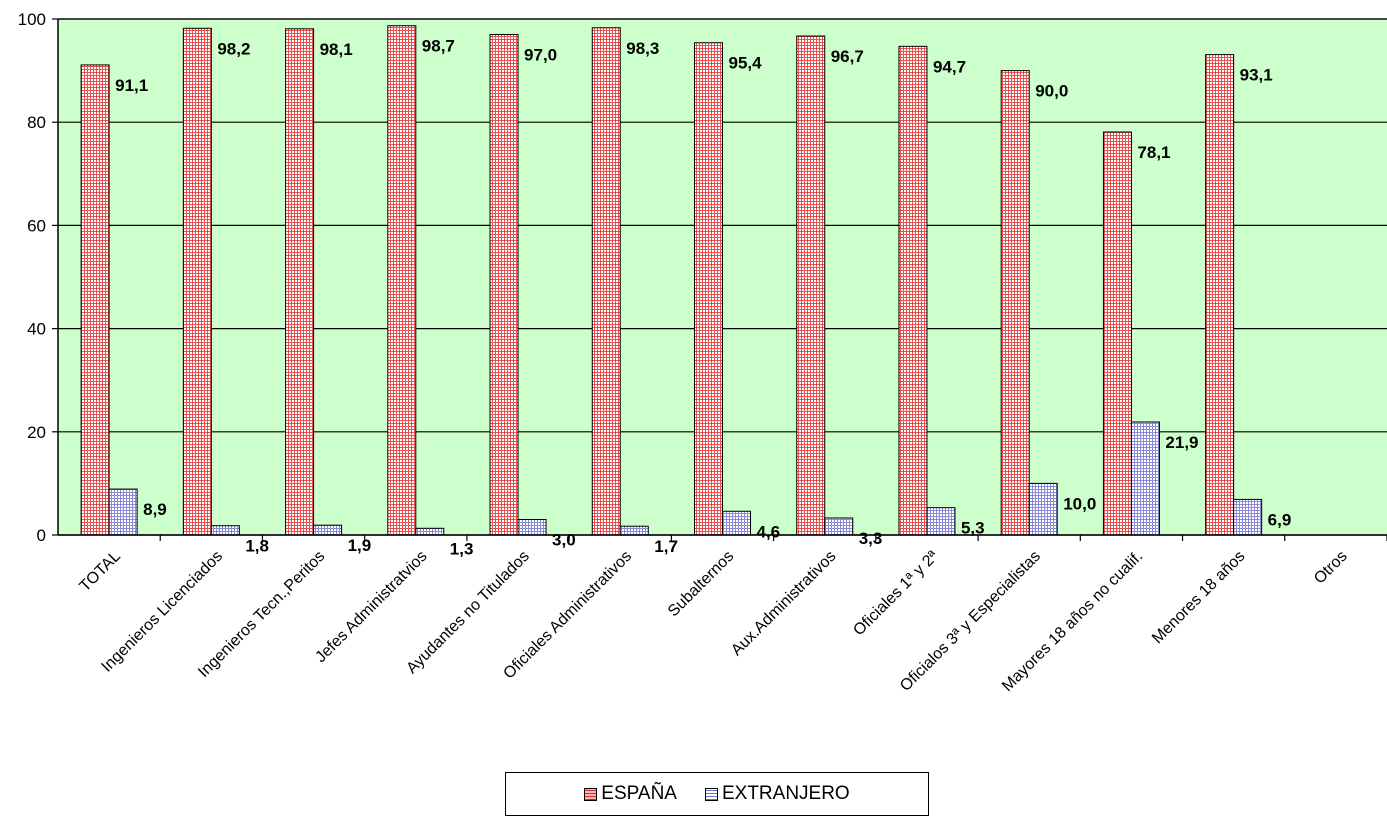  What do you see at coordinates (1153, 152) in the screenshot?
I see `data-label-espana: 78,1` at bounding box center [1153, 152].